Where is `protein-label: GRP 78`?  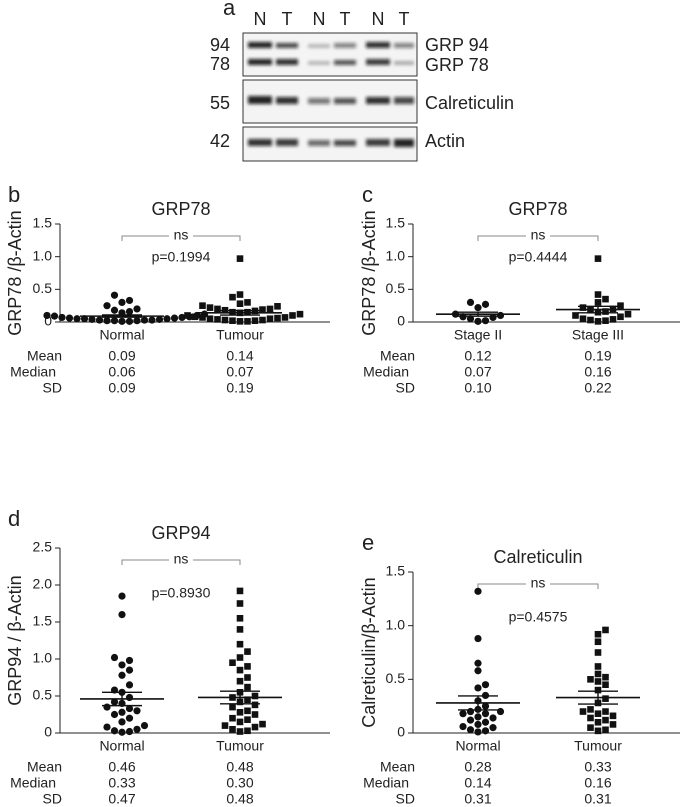 protein-label: GRP 78 is located at coordinates (457, 65).